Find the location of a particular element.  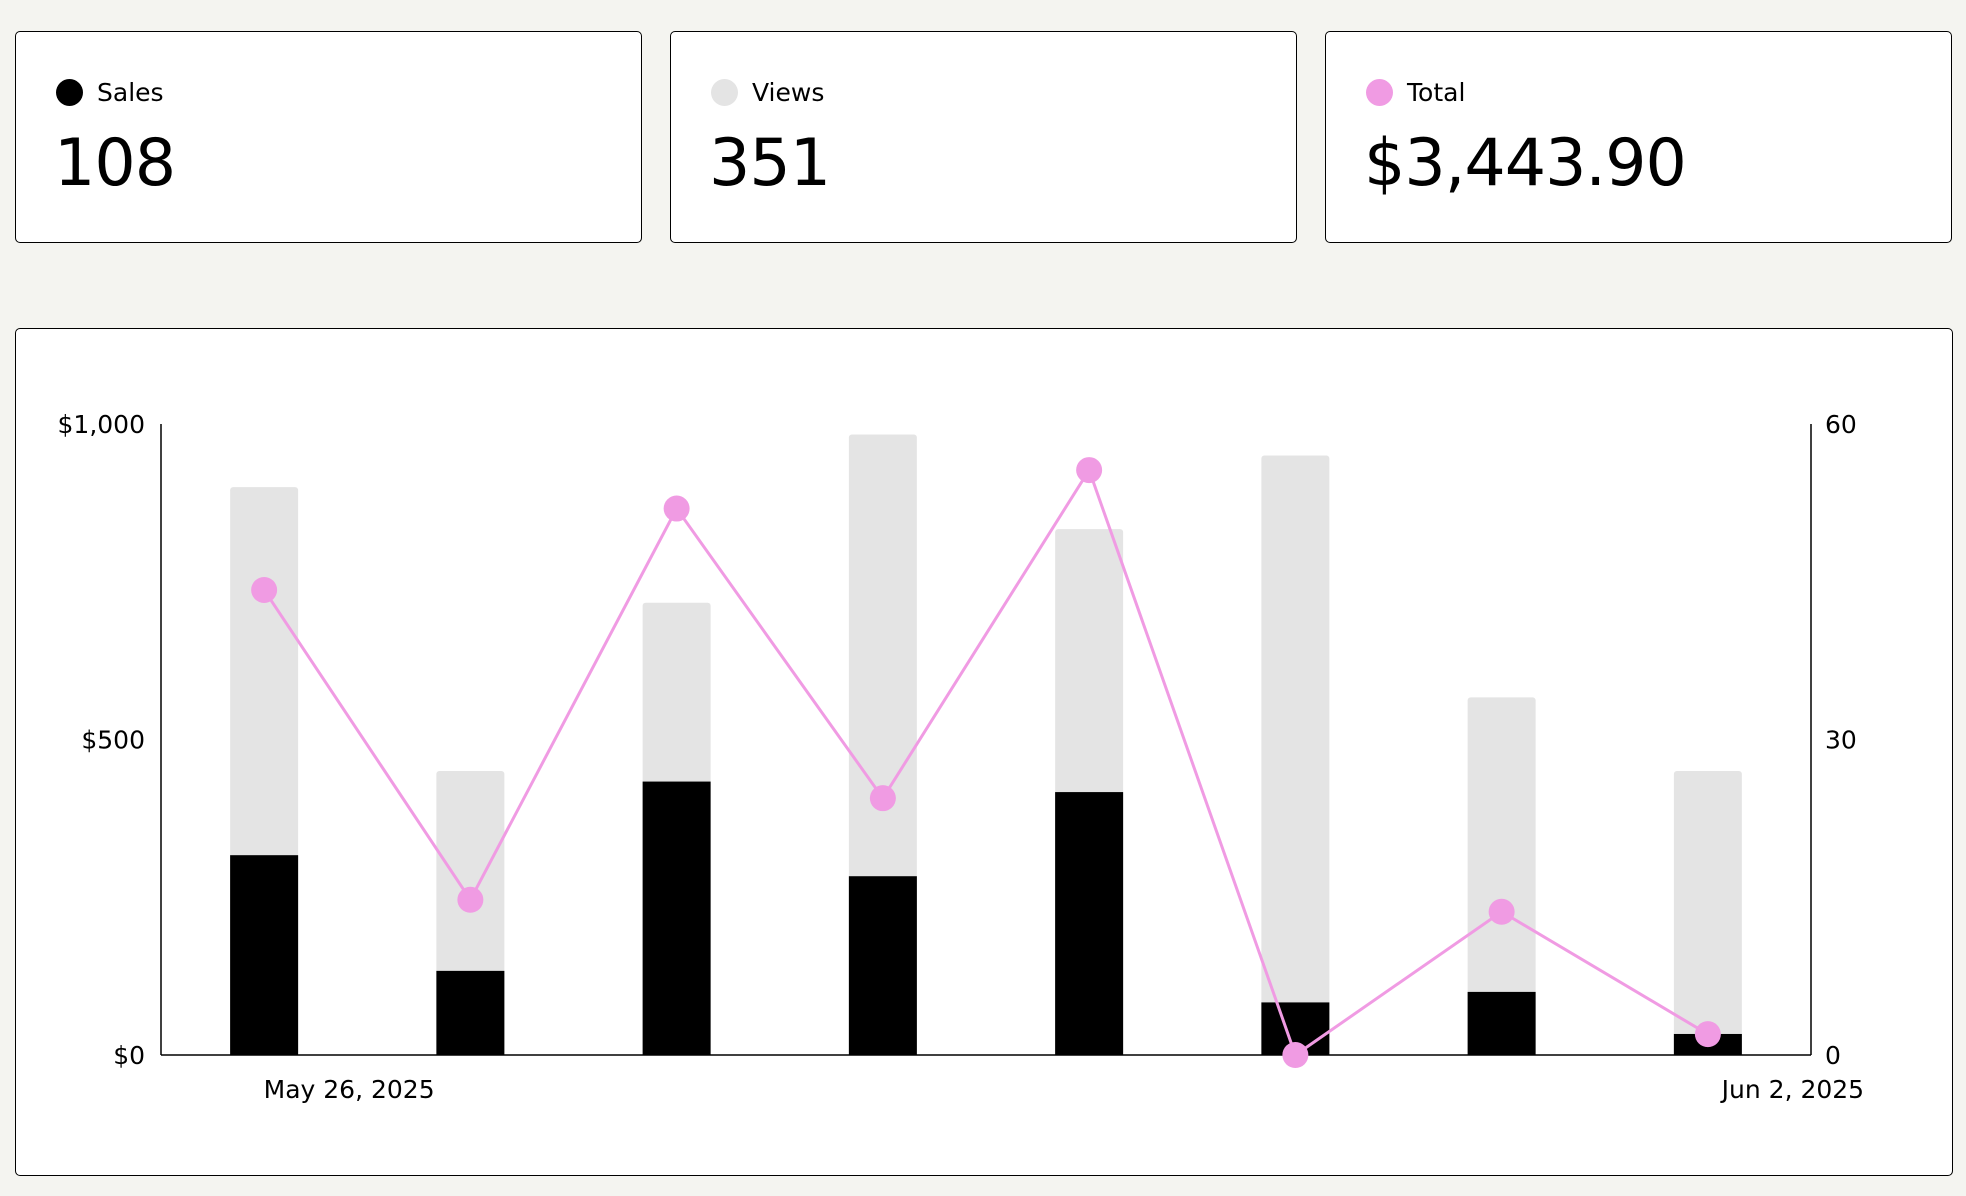

total-label-row: Total is located at coordinates (1415, 92).